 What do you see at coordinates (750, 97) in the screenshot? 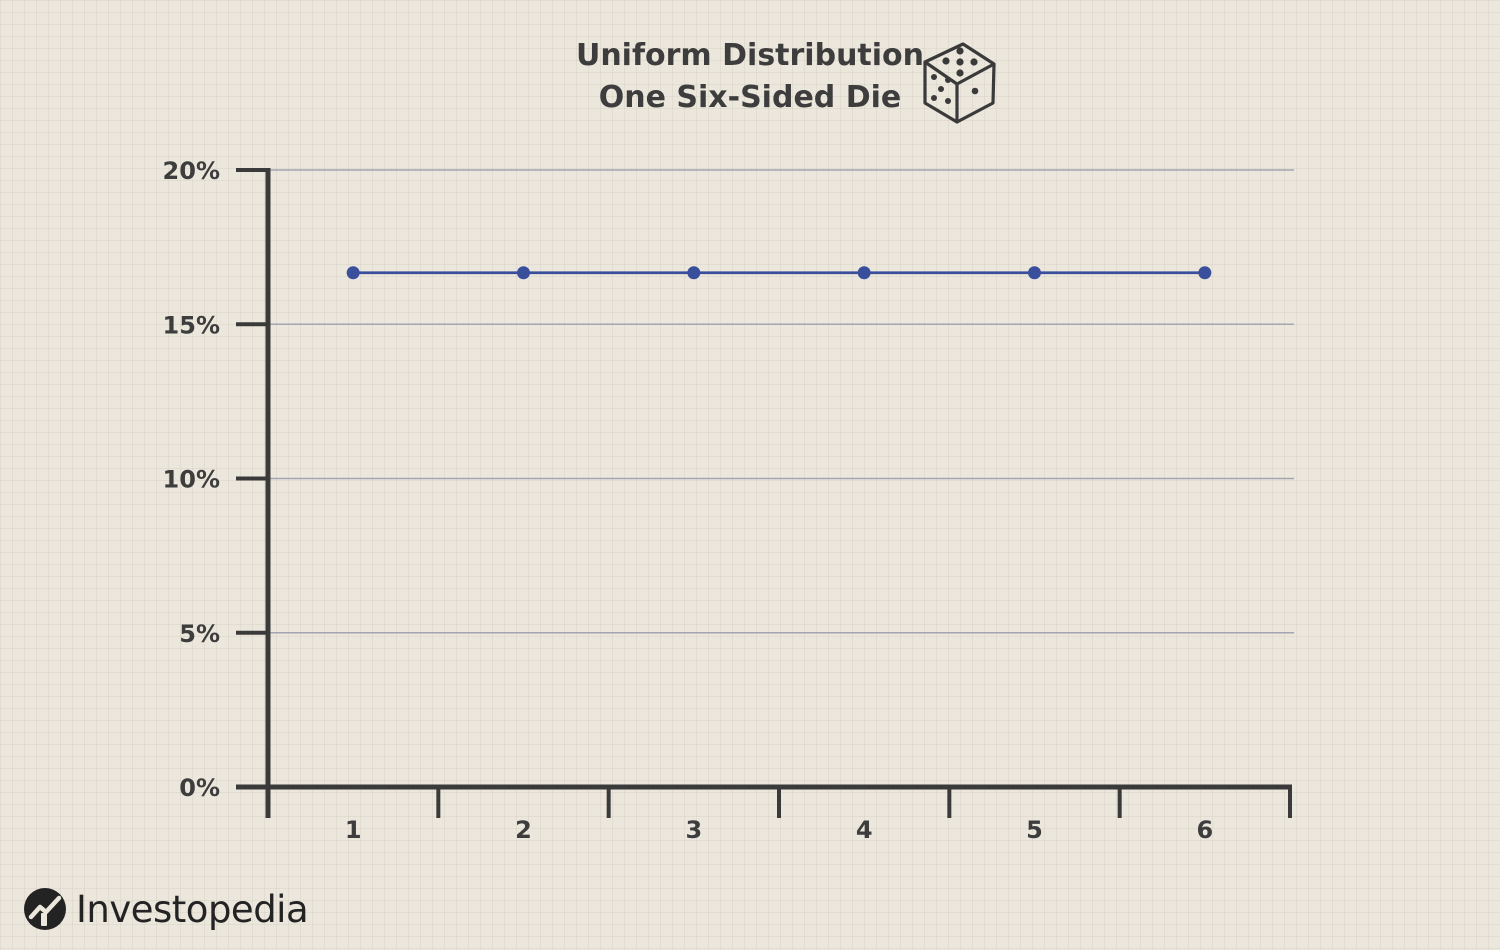
I see `chart-subtitle: One Six-Sided Die` at bounding box center [750, 97].